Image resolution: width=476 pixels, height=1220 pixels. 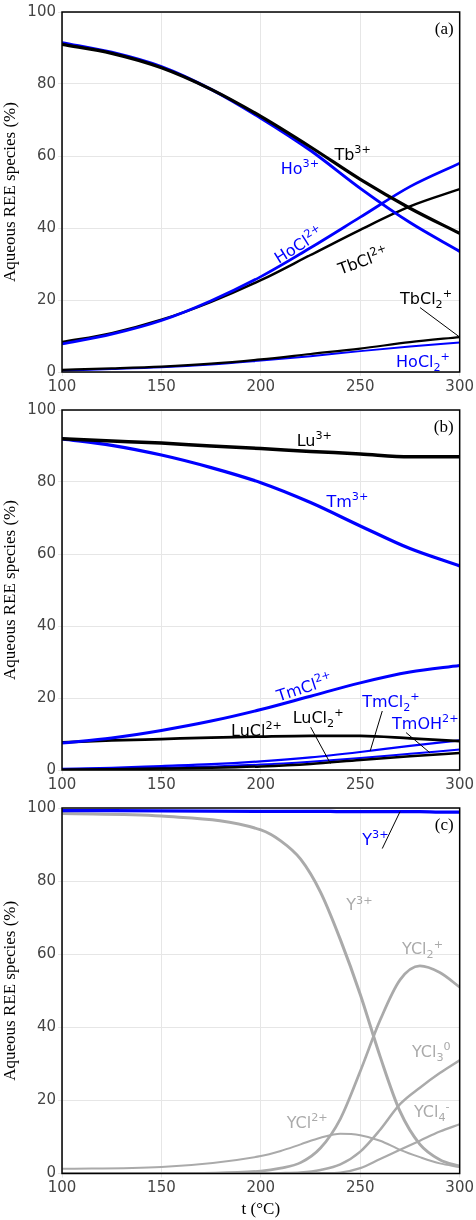 What do you see at coordinates (303, 686) in the screenshot?
I see `text: TmCl2+` at bounding box center [303, 686].